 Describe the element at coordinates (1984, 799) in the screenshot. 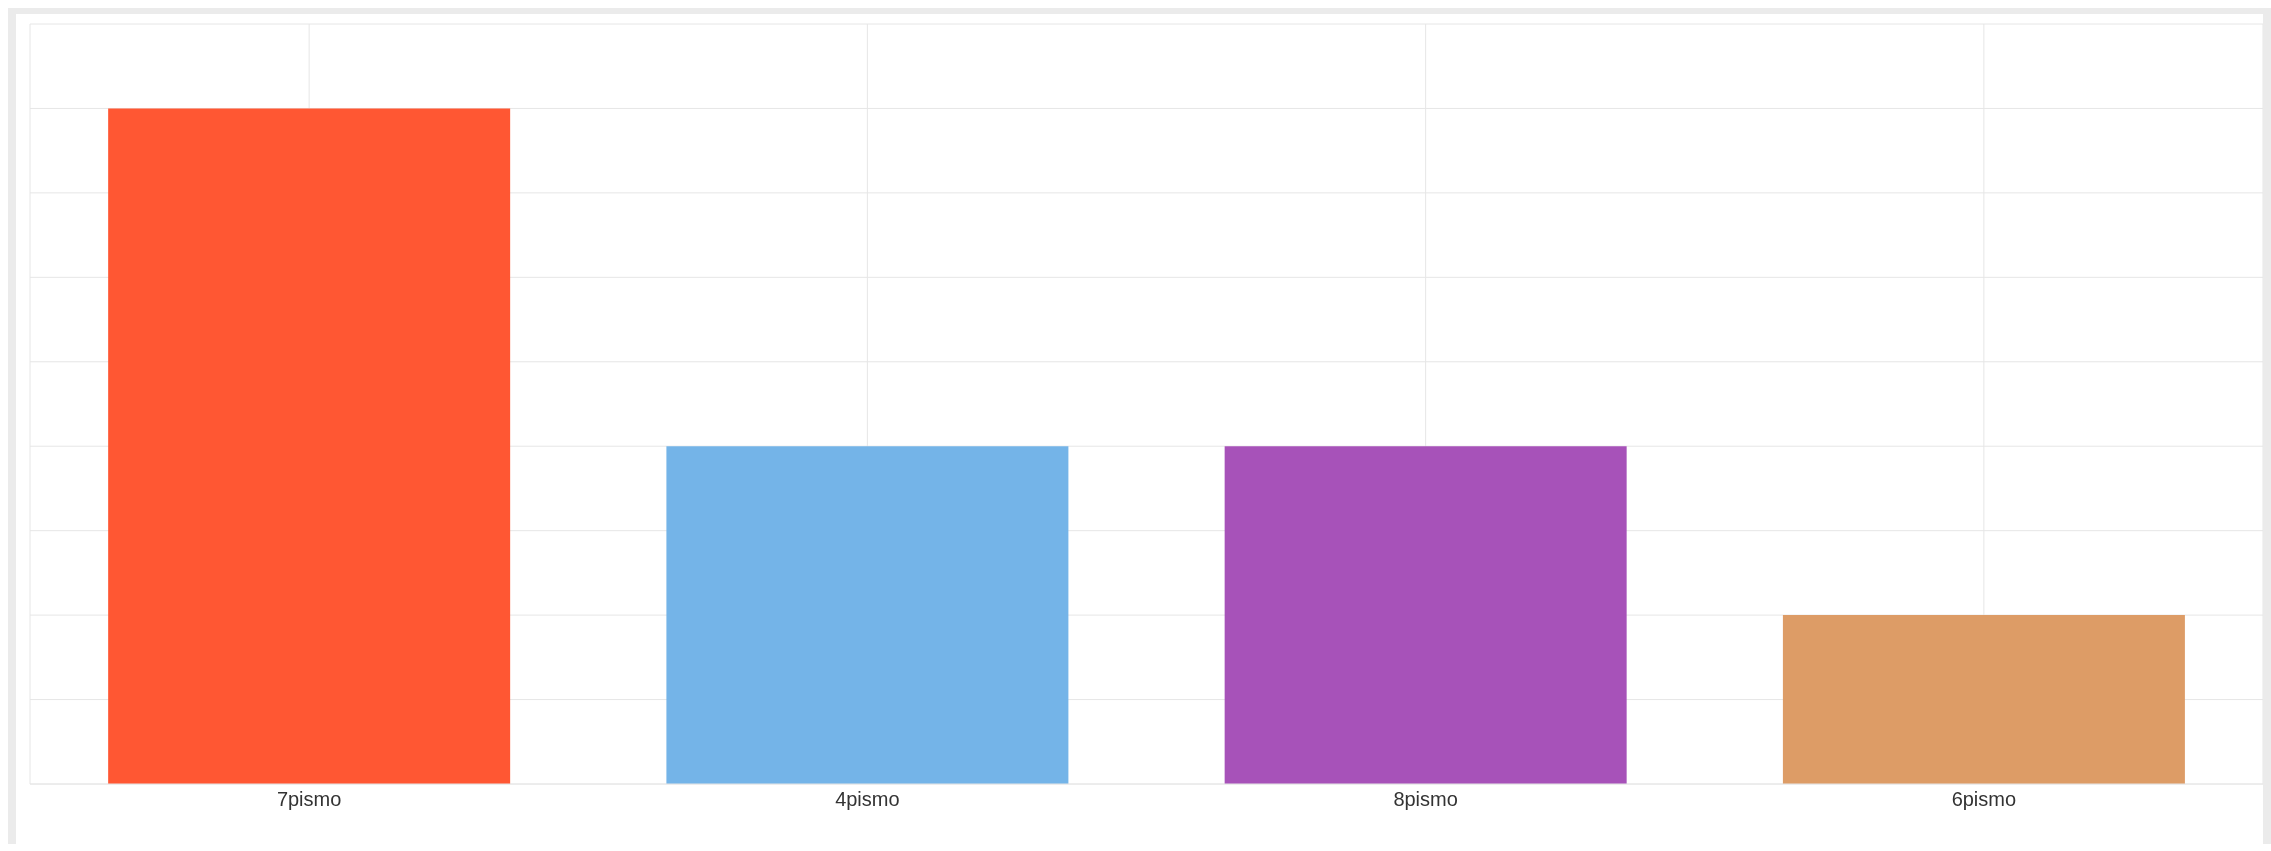

I see `x-tick-label: 6pismo` at that location.